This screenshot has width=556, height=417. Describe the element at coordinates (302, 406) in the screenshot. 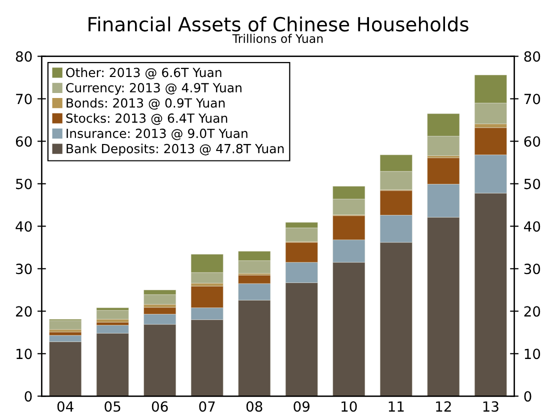

I see `x-tick-label: 09` at that location.